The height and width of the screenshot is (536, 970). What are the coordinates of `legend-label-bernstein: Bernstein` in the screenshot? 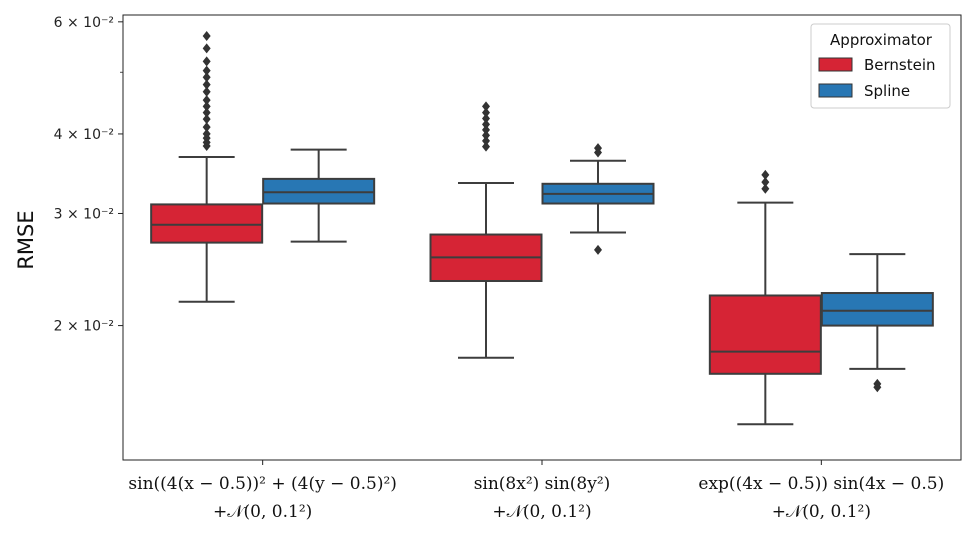 It's located at (900, 65).